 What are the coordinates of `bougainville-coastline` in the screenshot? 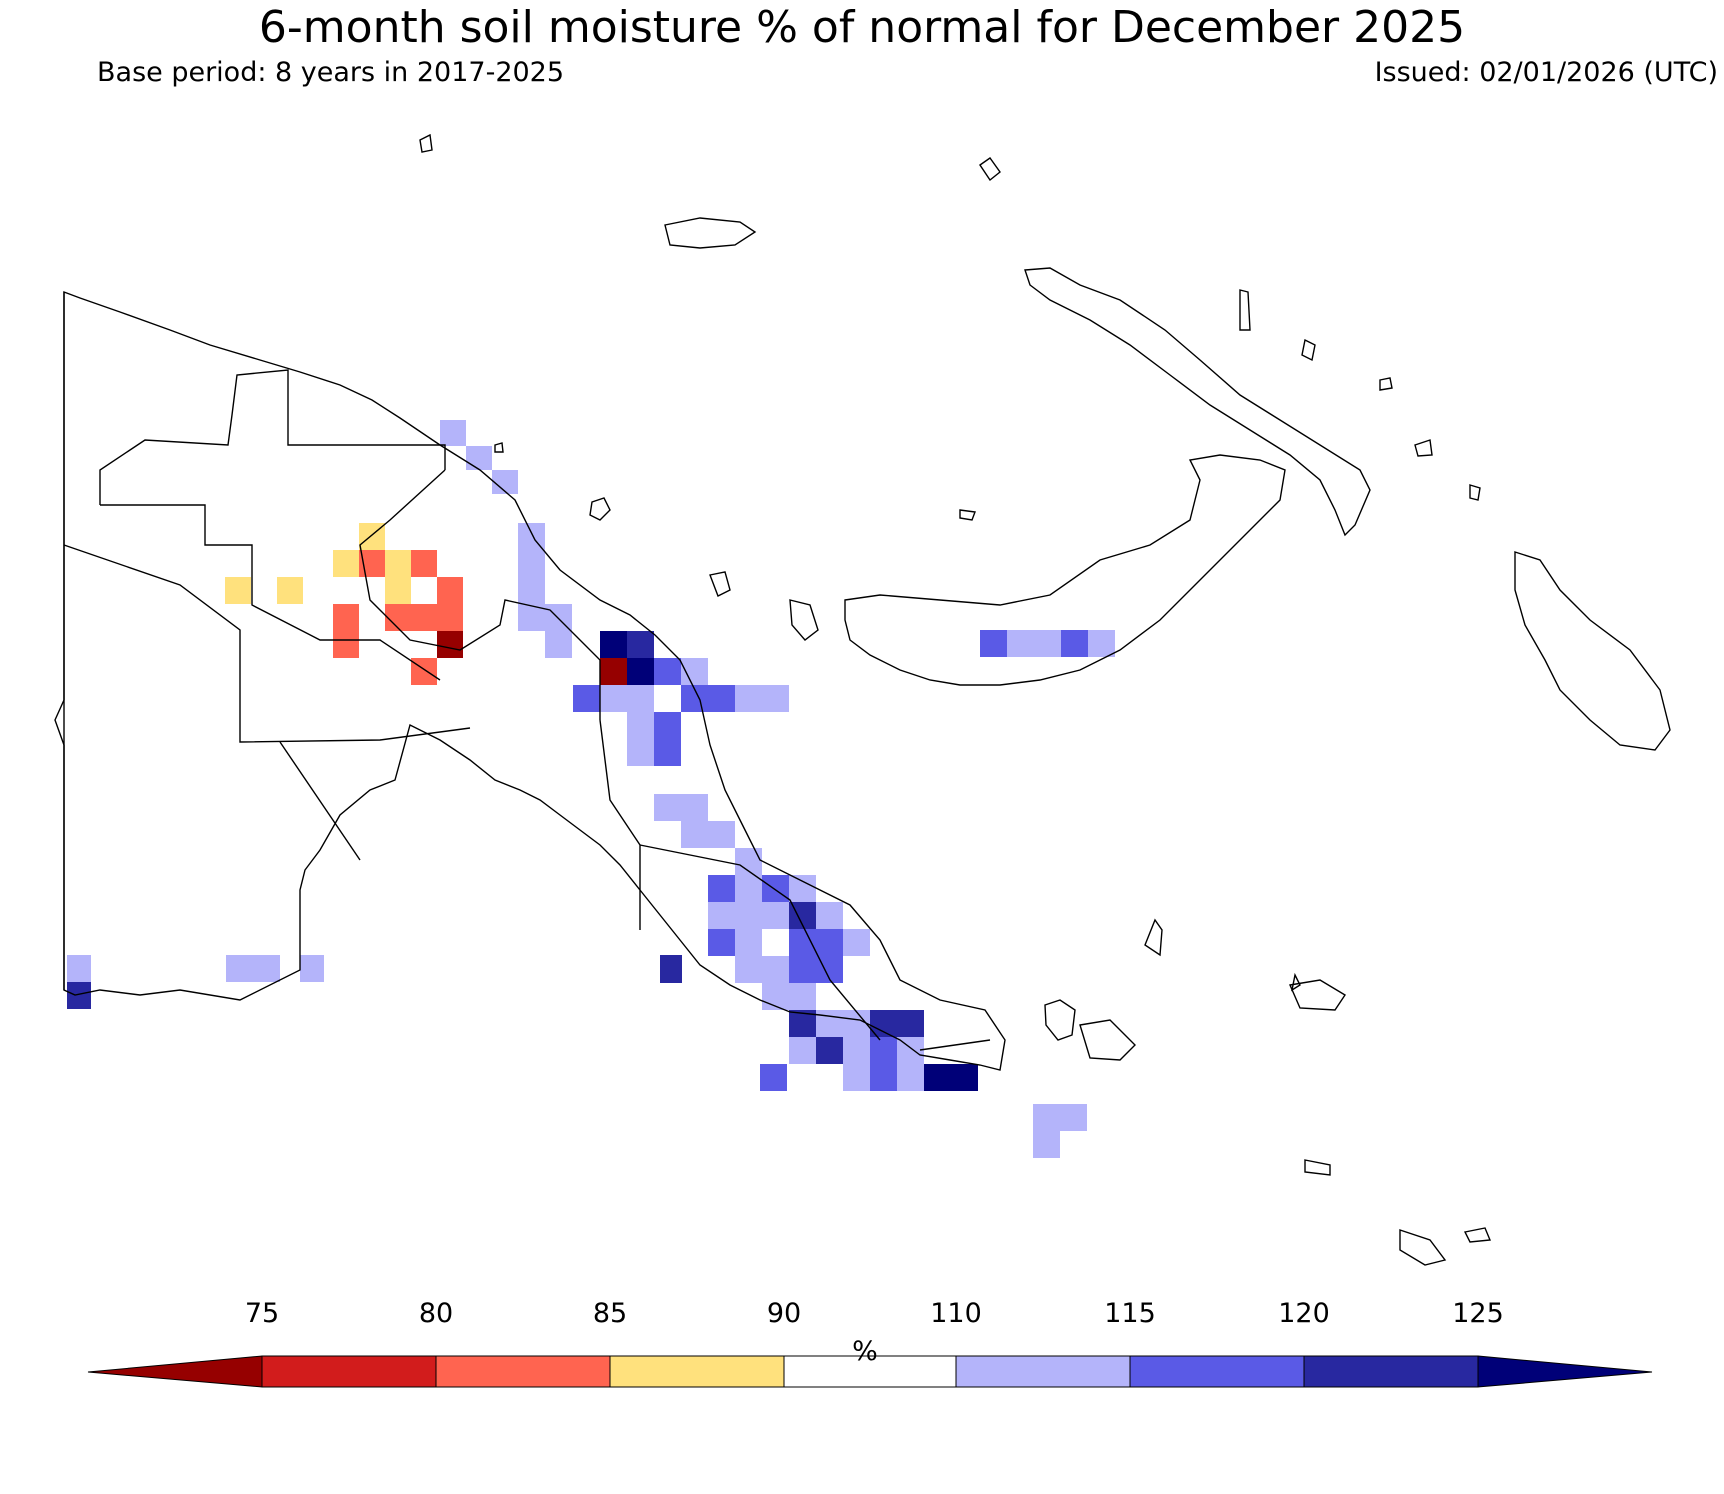 It's located at (1592, 651).